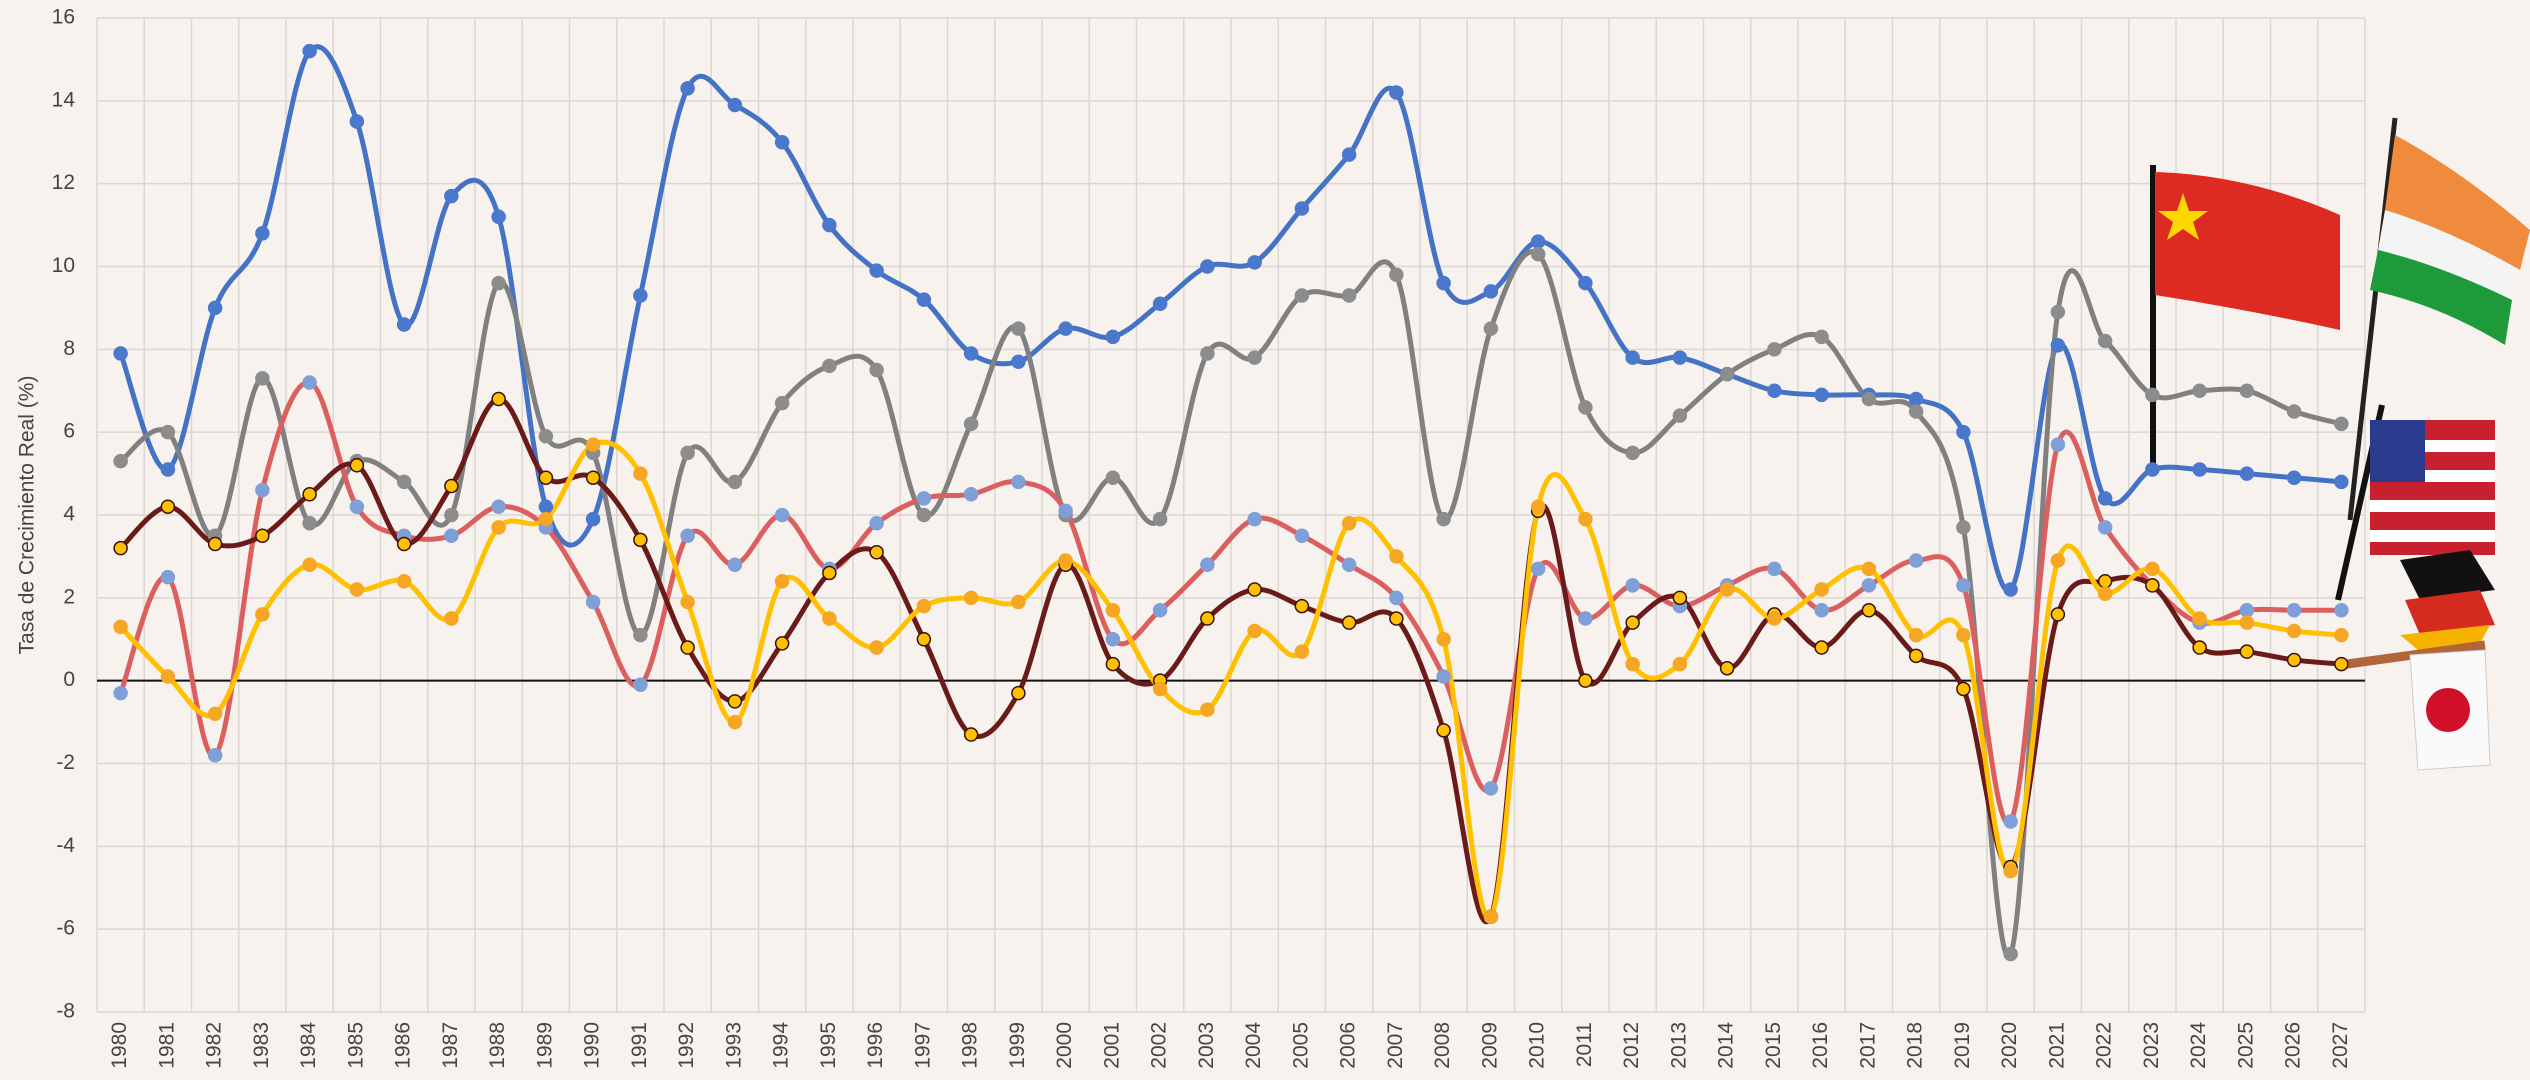  I want to click on x-tick-label: 1980, so click(119, 1045).